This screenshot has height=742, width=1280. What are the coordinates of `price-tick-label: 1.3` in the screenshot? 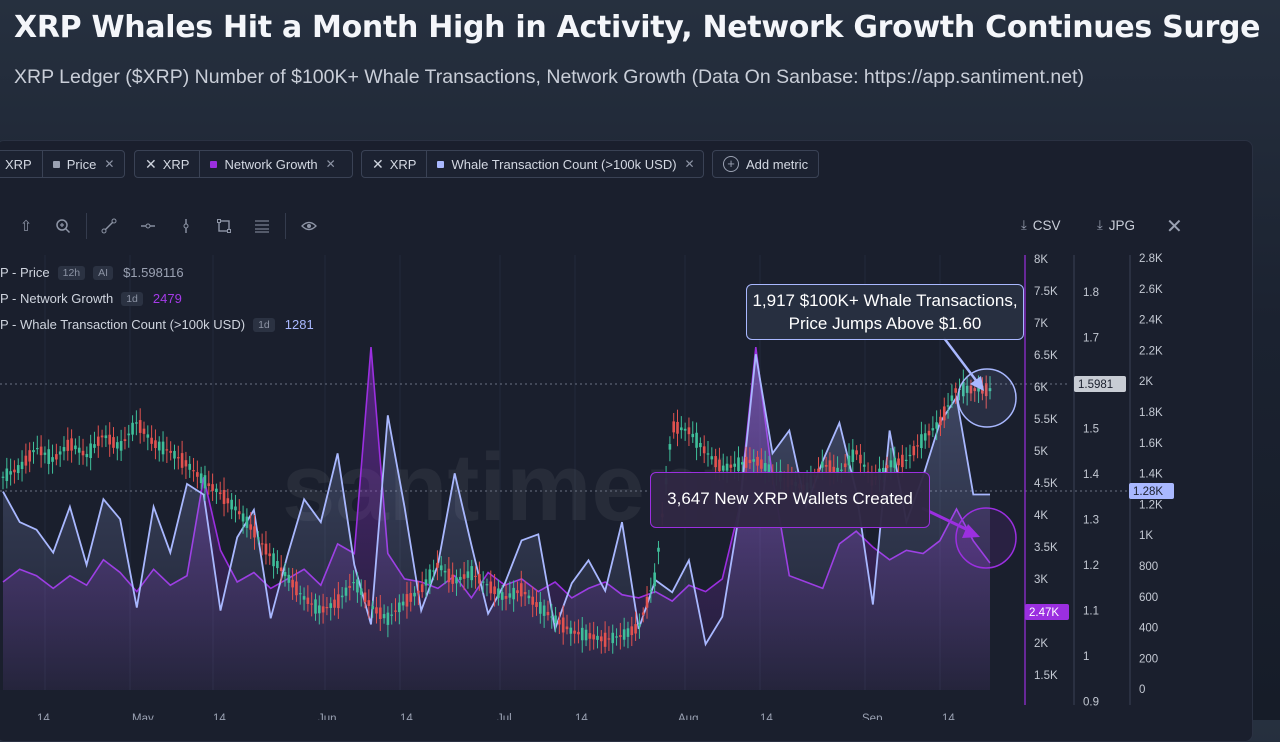 It's located at (1091, 521).